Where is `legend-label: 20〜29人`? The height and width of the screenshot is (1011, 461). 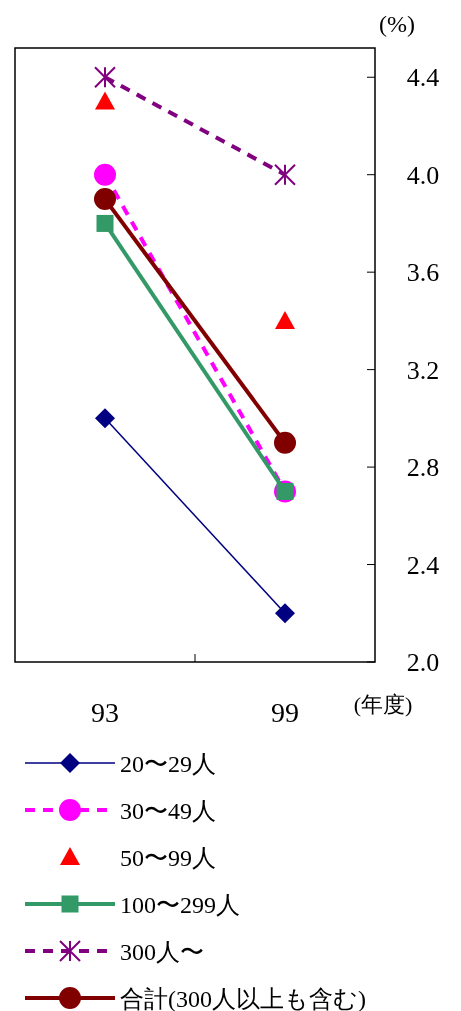 legend-label: 20〜29人 is located at coordinates (168, 764).